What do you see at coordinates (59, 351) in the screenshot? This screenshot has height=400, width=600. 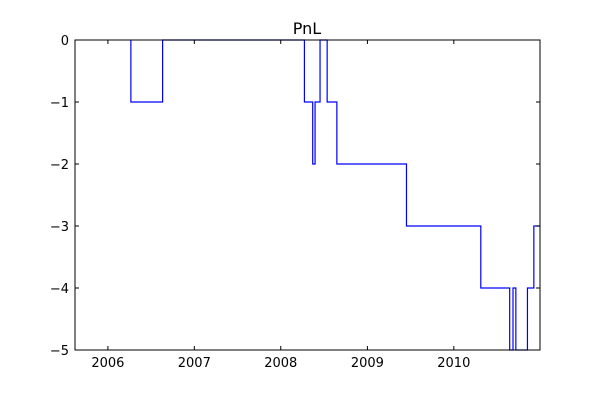 I see `y-tick-label: −5` at bounding box center [59, 351].